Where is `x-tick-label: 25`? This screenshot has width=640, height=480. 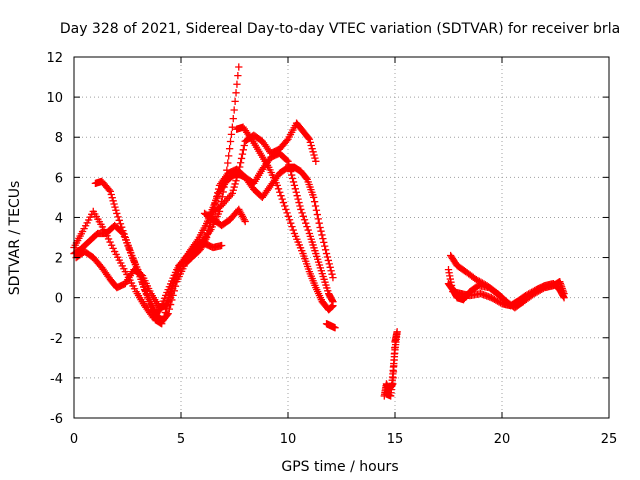
x-tick-label: 25 is located at coordinates (609, 439).